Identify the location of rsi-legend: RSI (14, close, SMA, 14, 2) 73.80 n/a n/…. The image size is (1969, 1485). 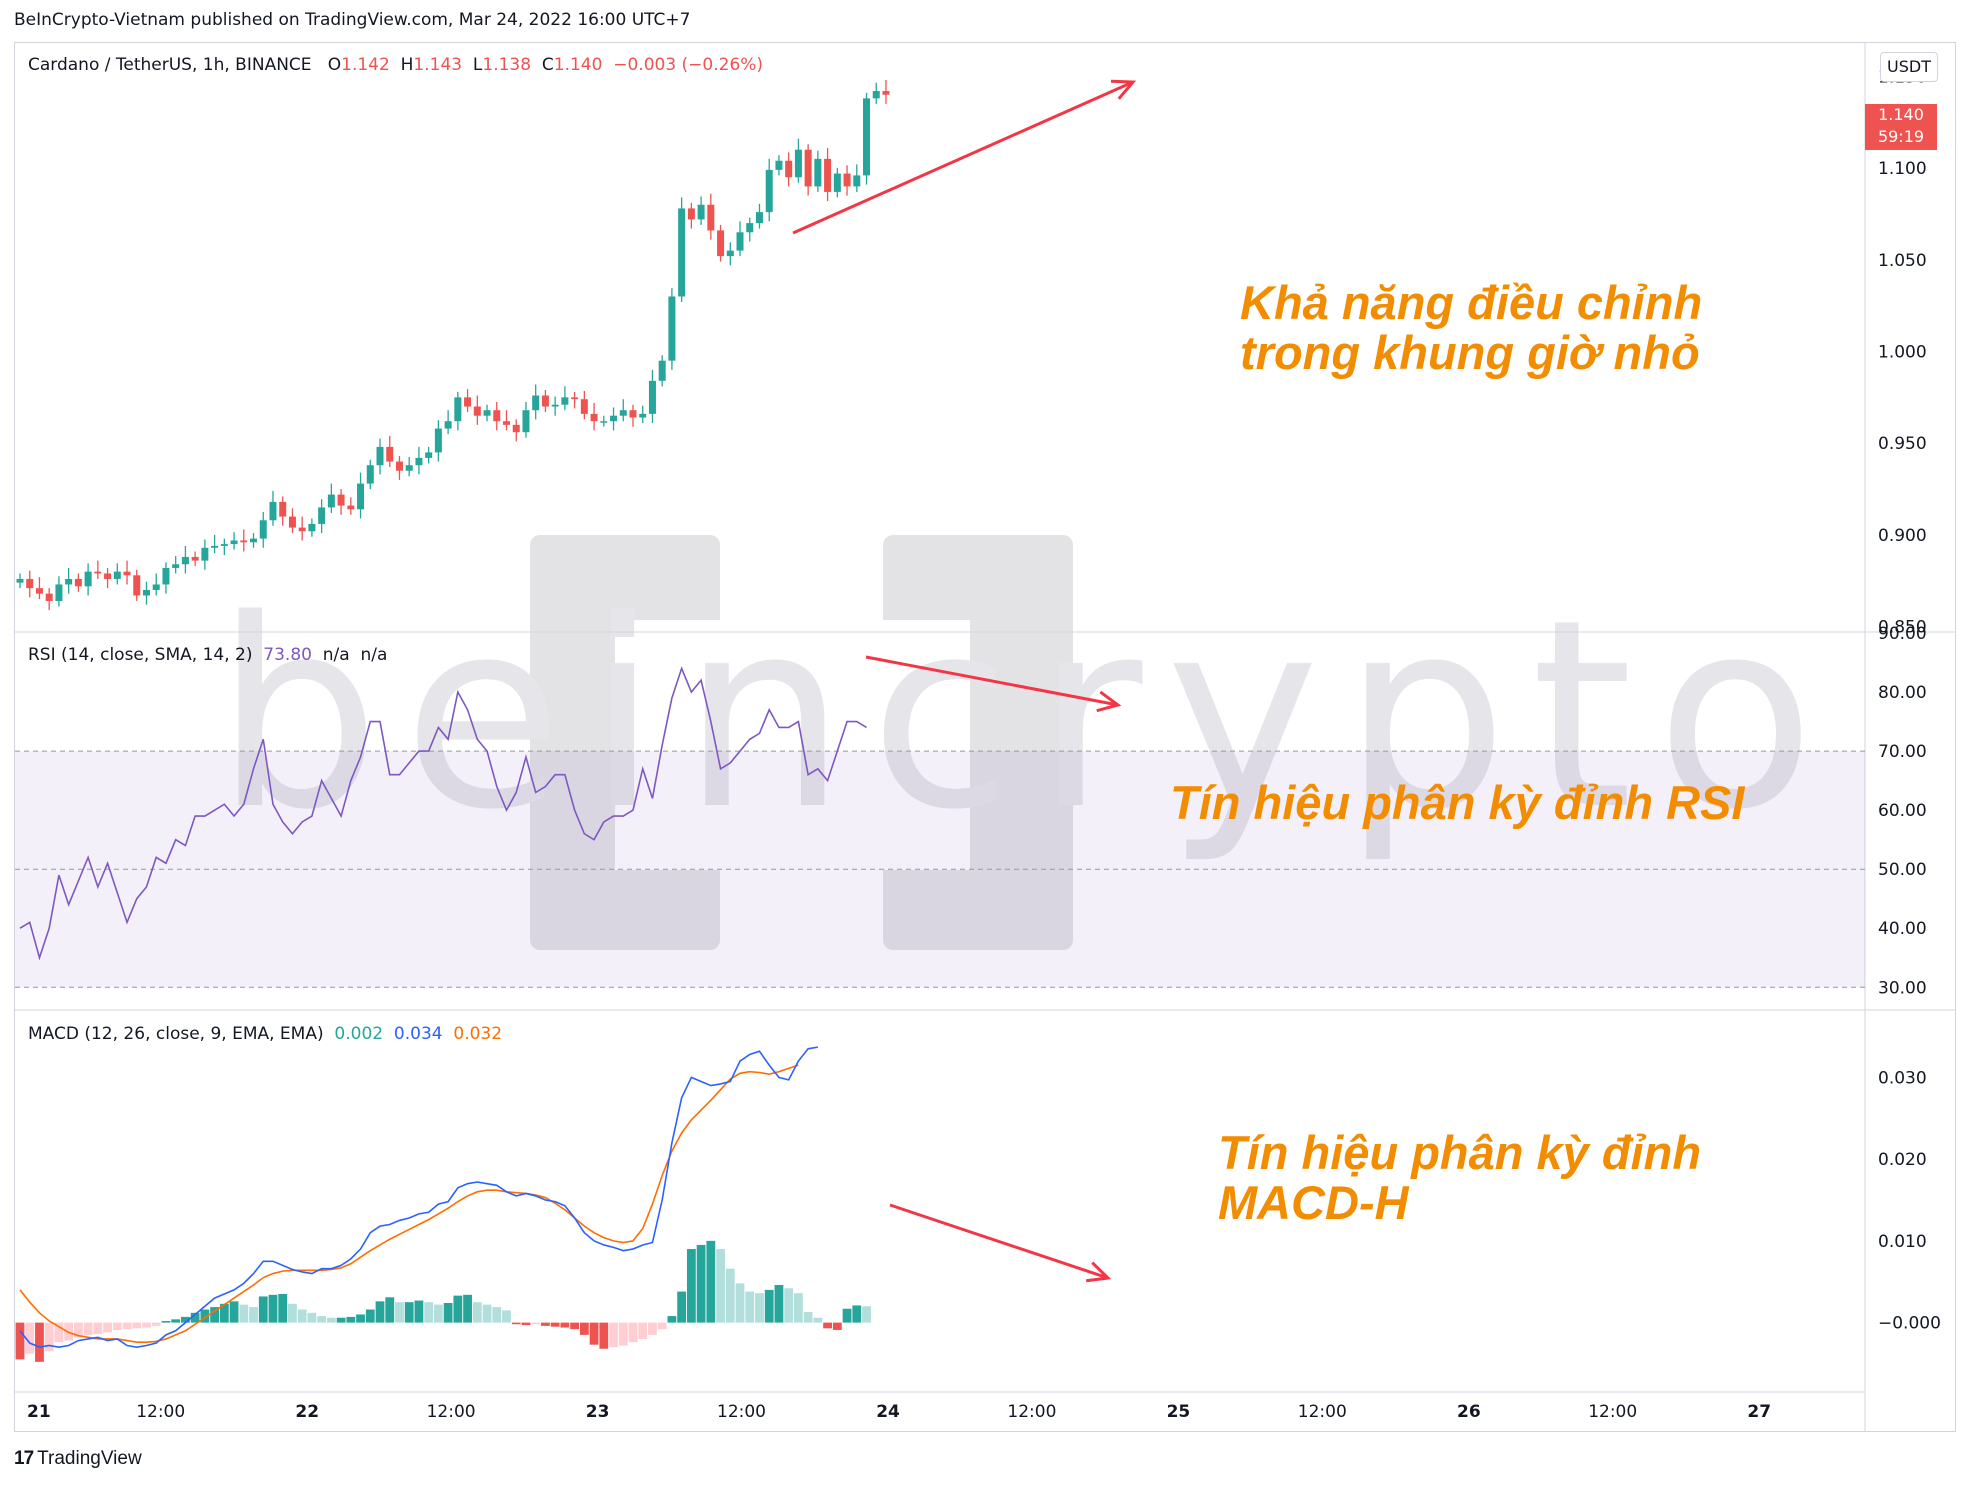
(207, 655).